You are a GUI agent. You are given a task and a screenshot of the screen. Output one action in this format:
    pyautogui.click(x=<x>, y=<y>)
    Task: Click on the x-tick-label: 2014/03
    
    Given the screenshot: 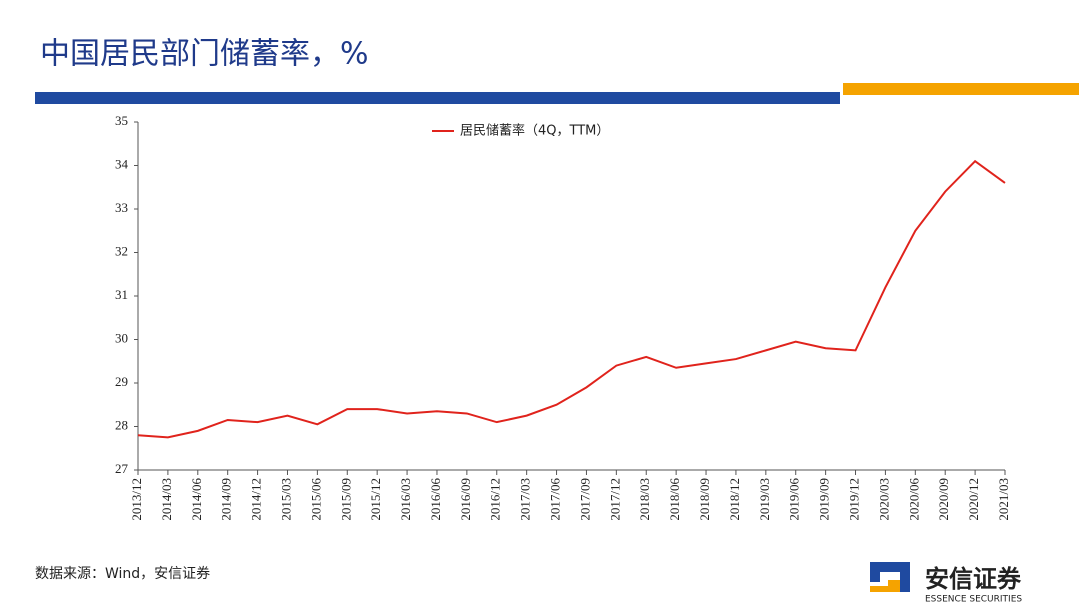 What is the action you would take?
    pyautogui.click(x=166, y=499)
    